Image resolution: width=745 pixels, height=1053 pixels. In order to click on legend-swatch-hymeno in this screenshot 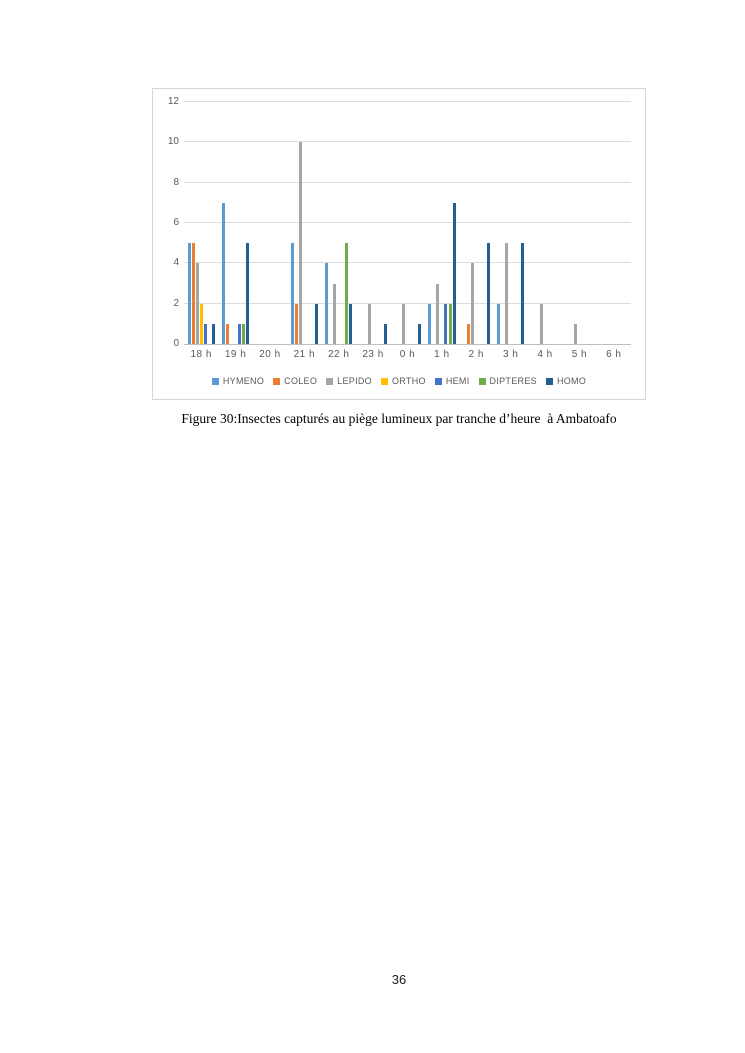, I will do `click(215, 381)`.